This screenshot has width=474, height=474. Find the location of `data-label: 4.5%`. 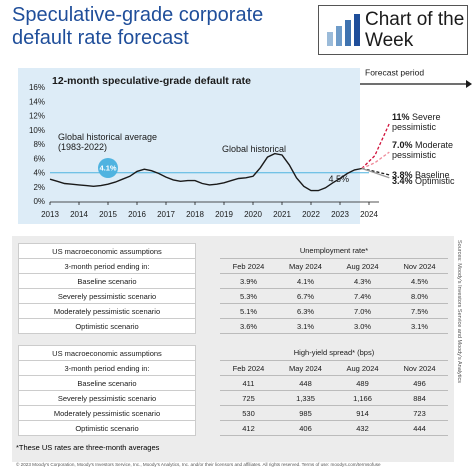

data-label: 4.5% is located at coordinates (339, 178).